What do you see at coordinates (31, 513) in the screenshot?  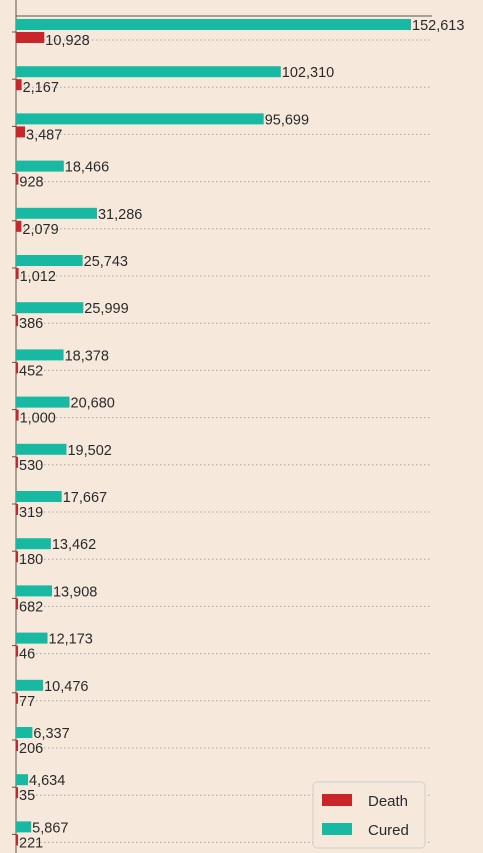 I see `data-label-death: 319` at bounding box center [31, 513].